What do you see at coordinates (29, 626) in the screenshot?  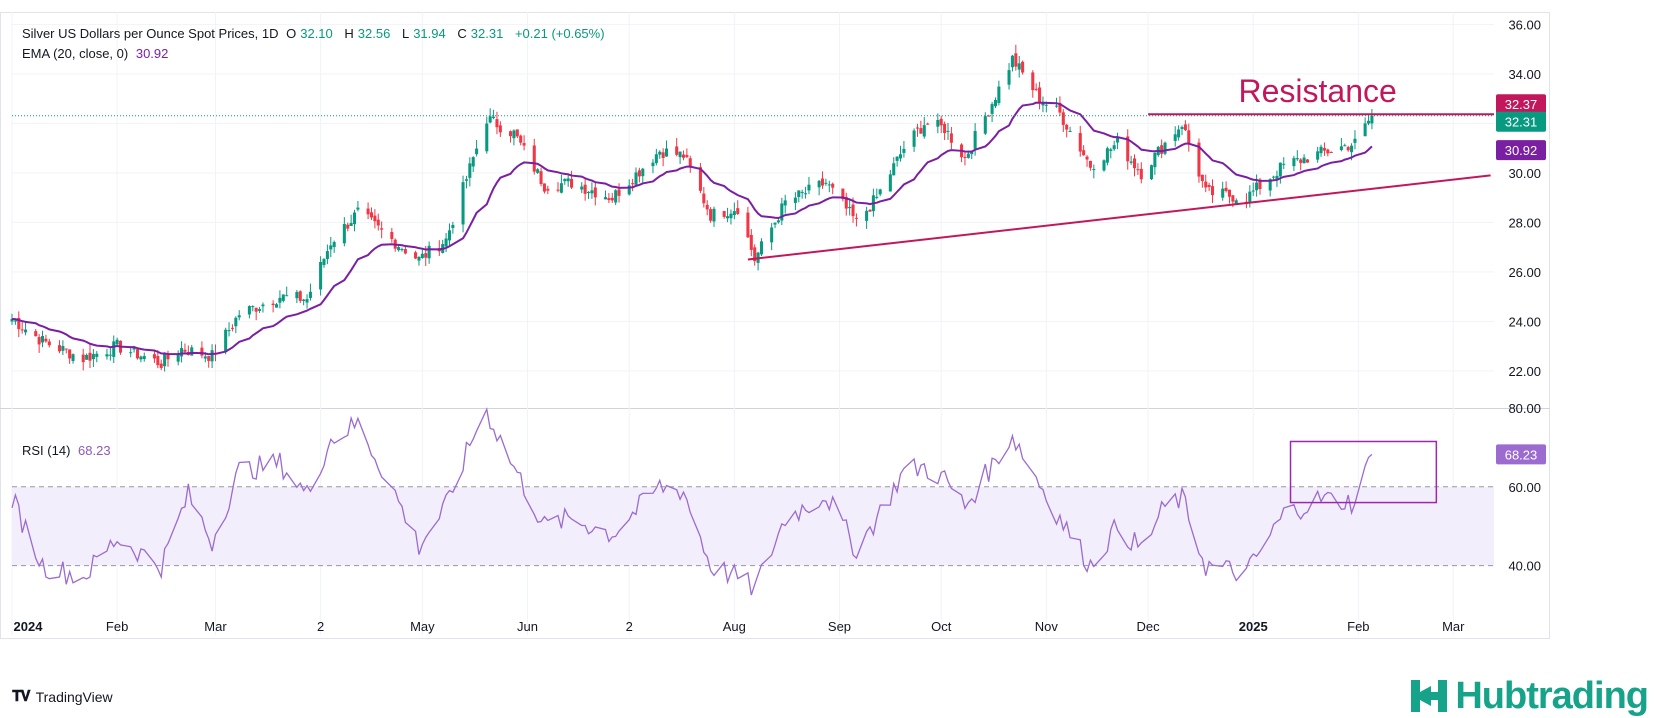 I see `time-axis-tick: 2024` at bounding box center [29, 626].